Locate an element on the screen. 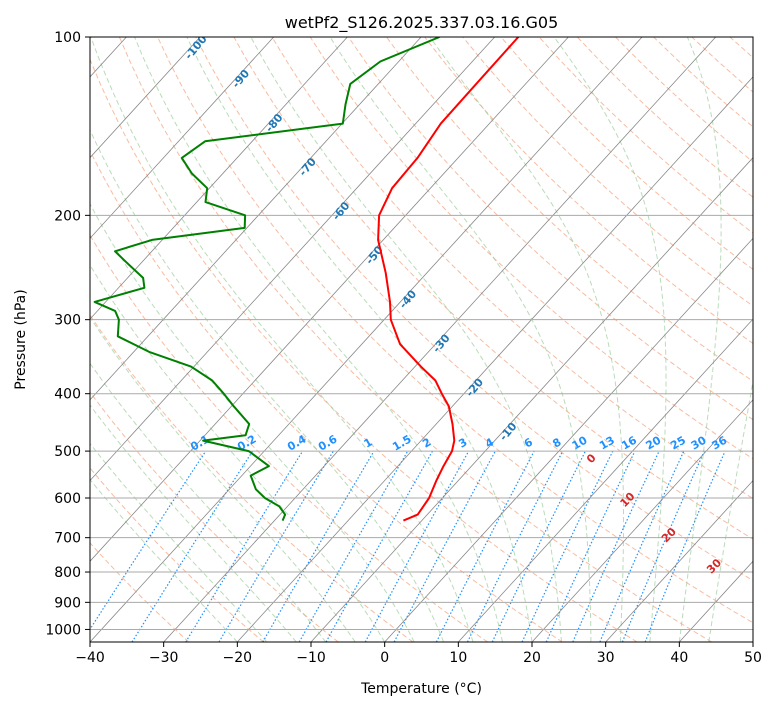 The height and width of the screenshot is (708, 775). y-tick-label: 900 is located at coordinates (67, 603).